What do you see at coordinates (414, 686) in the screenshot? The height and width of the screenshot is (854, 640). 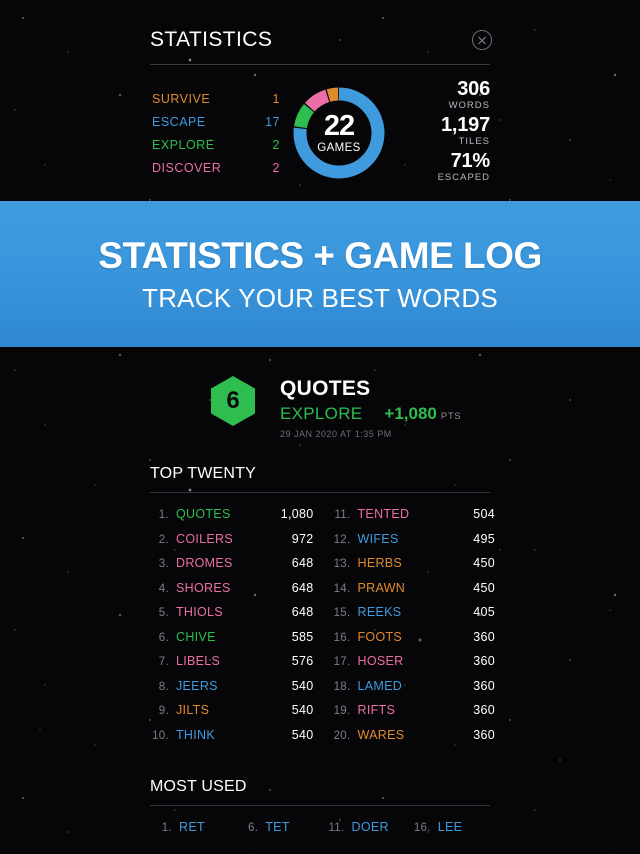 I see `table-row: 18. LAMED 360` at bounding box center [414, 686].